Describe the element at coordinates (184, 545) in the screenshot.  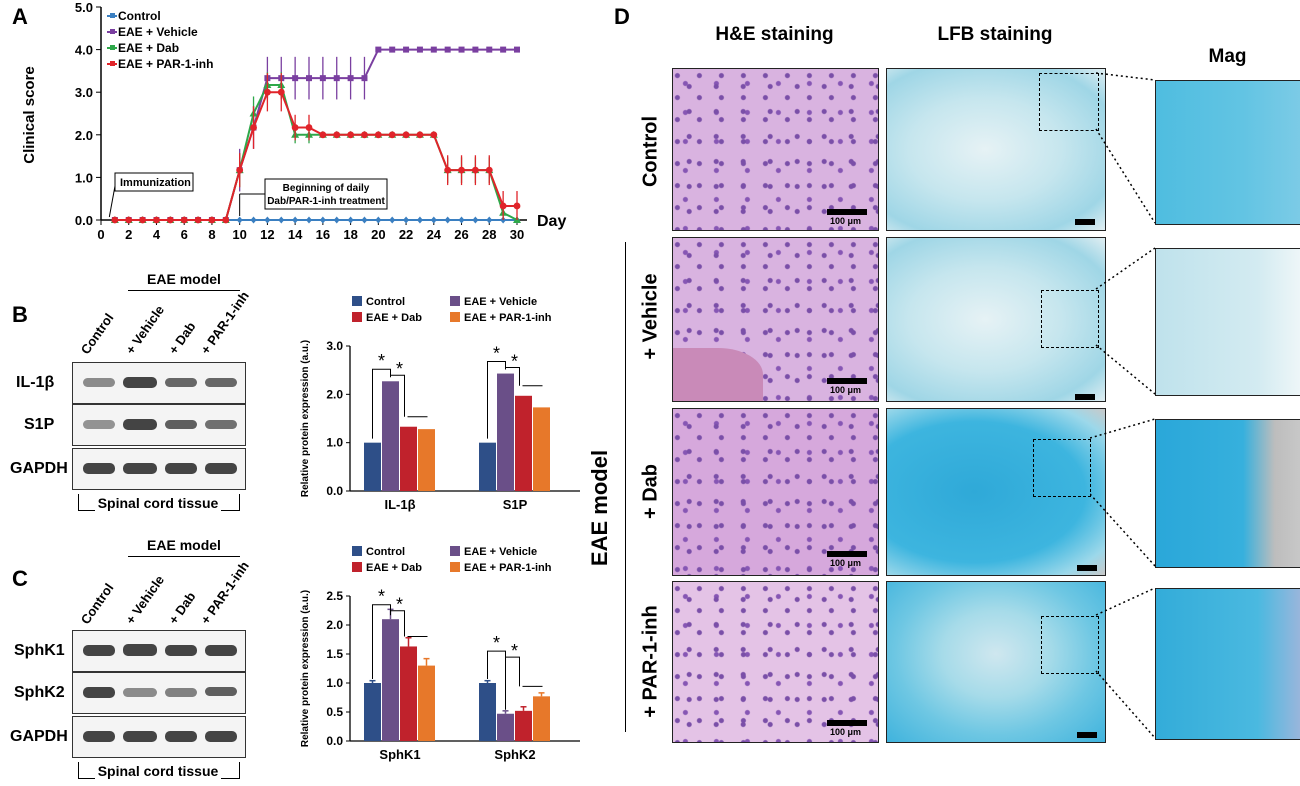
I see `eae-model-label: EAE model` at that location.